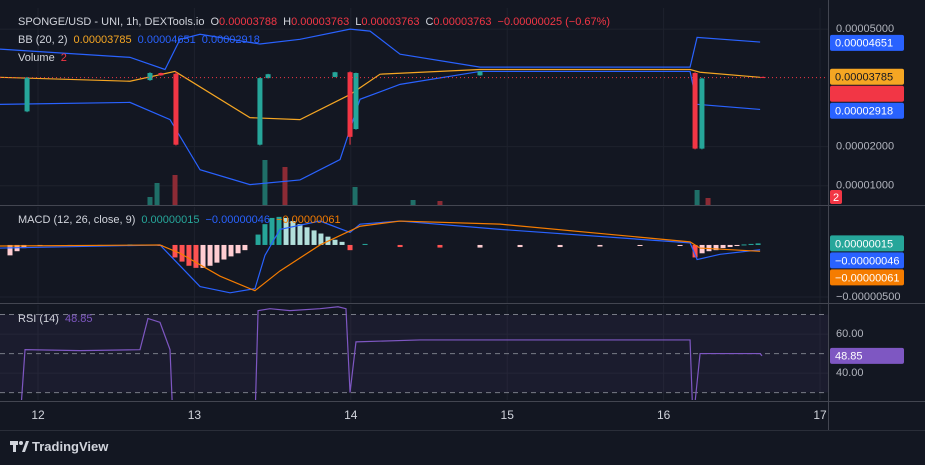 The height and width of the screenshot is (465, 925). Describe the element at coordinates (77, 220) in the screenshot. I see `indicator-title: MACD (12, 26, close, 9)` at that location.